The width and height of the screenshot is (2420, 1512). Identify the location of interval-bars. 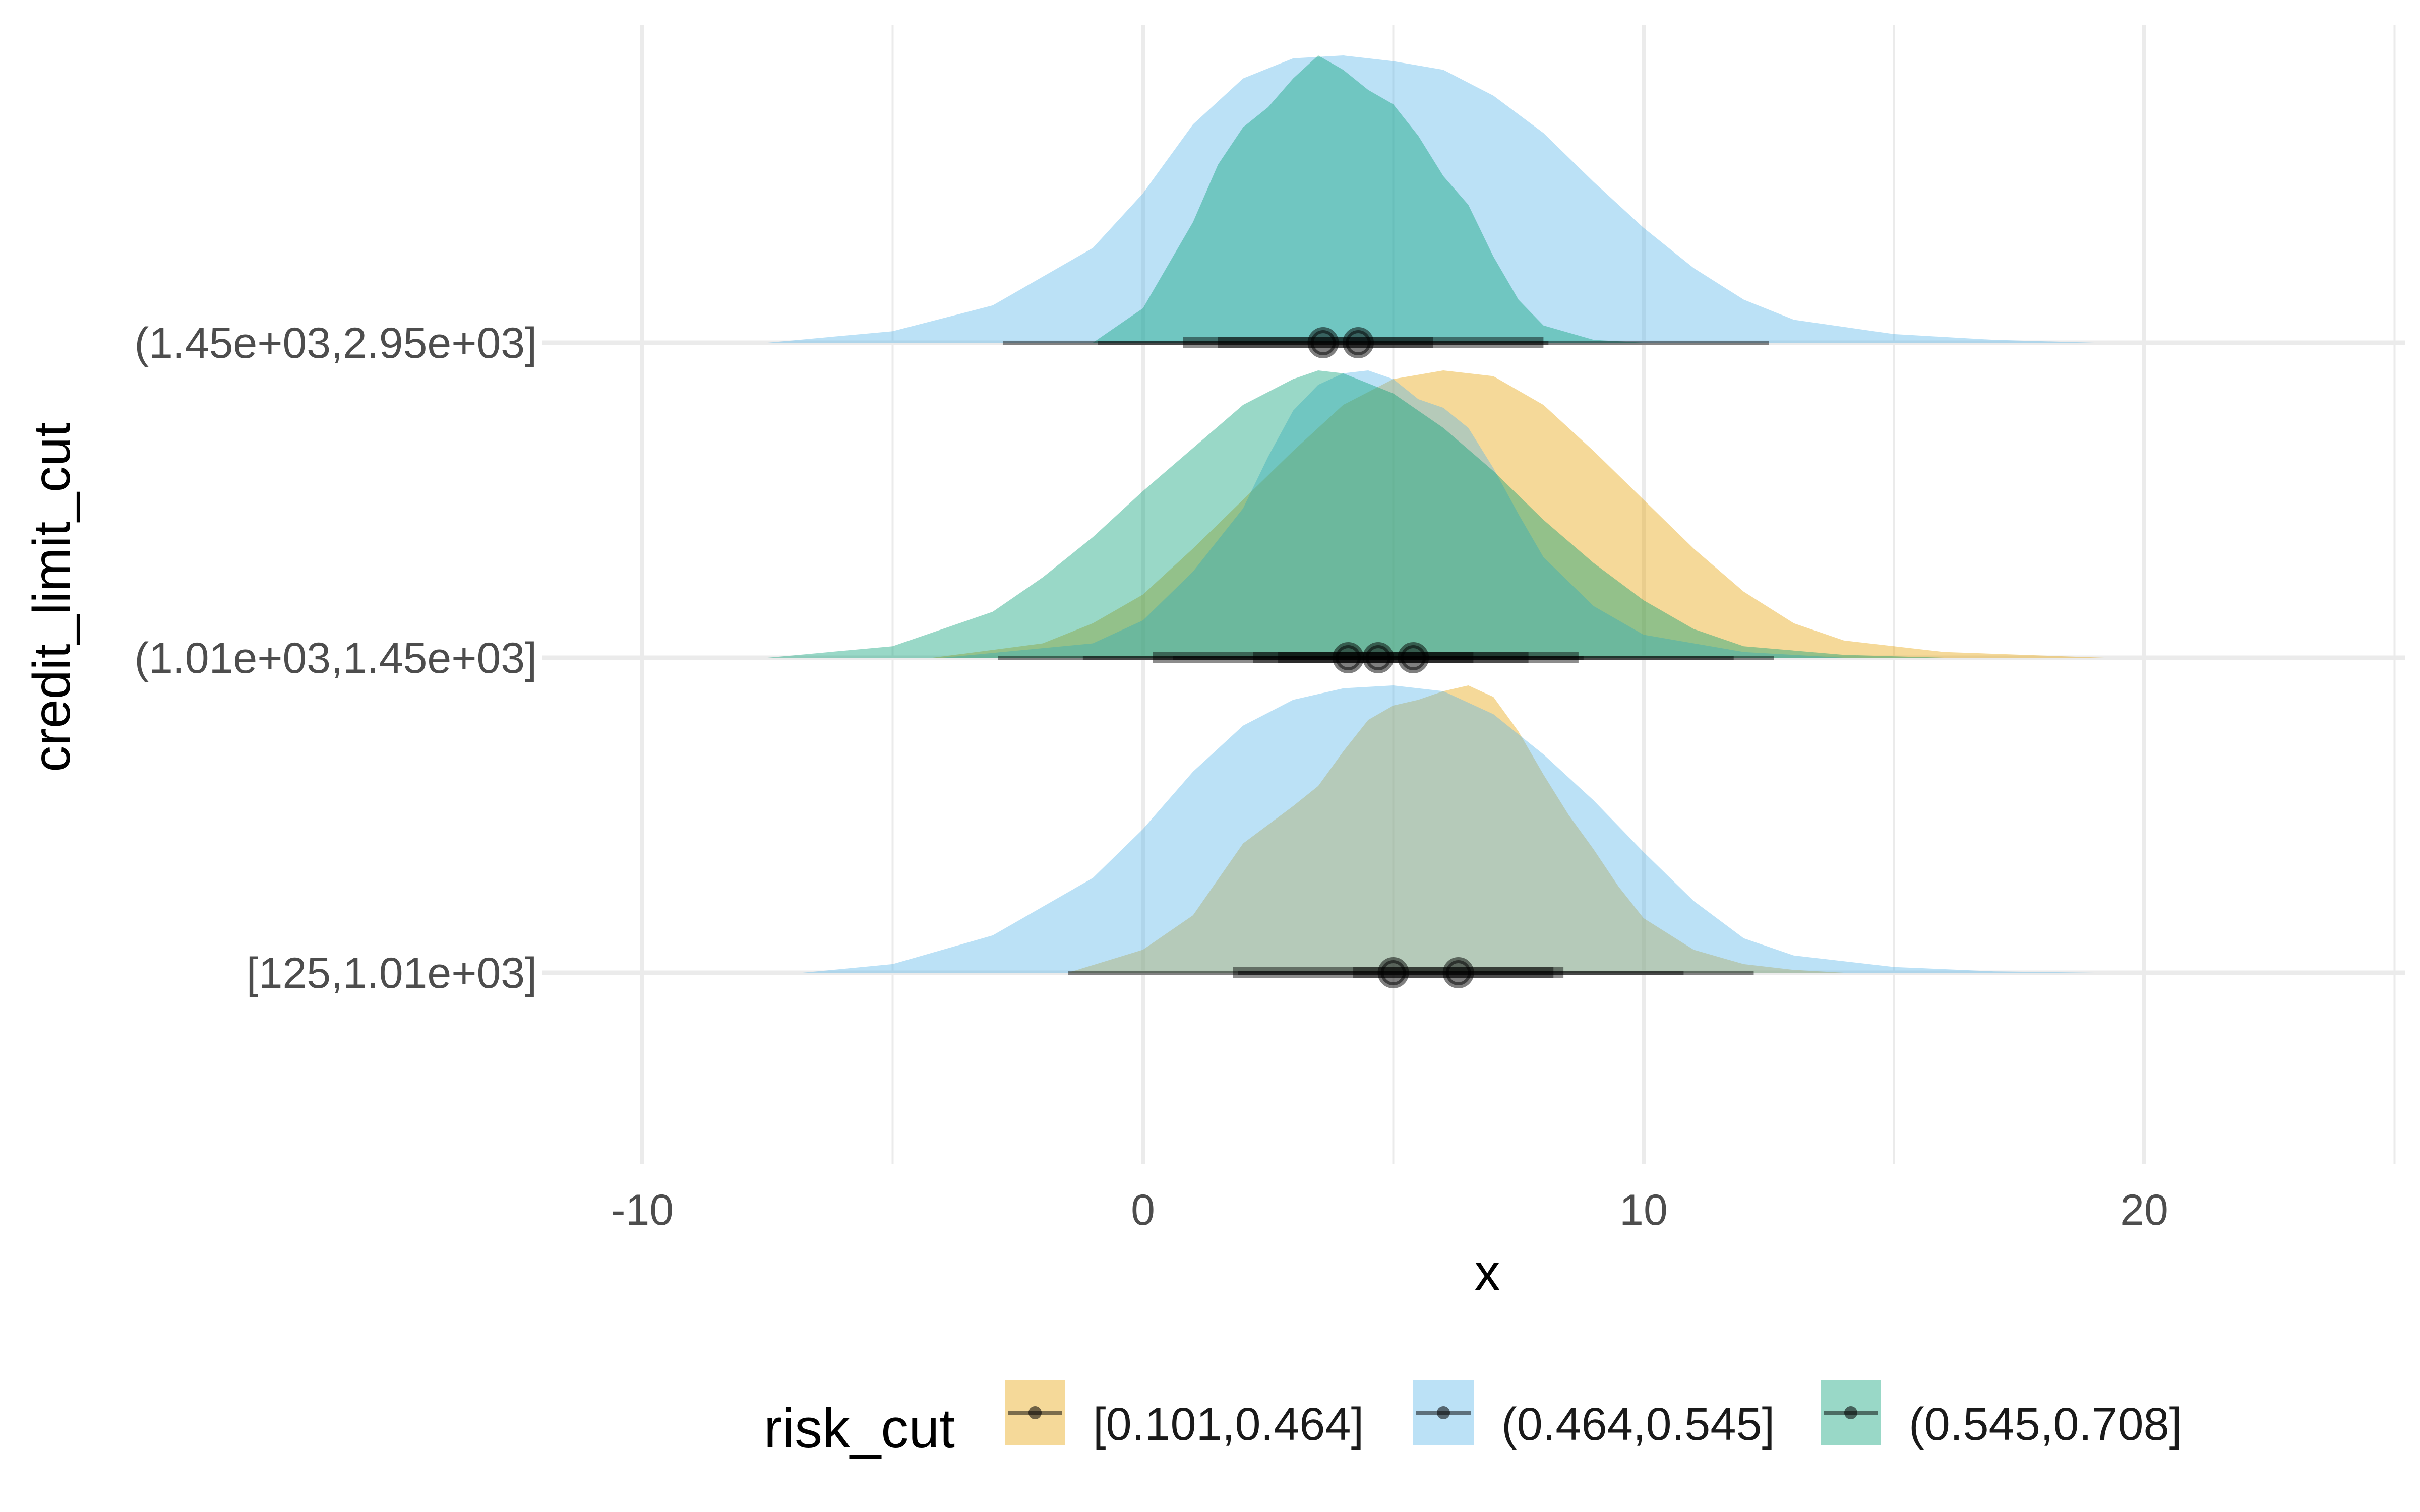
(1386, 657).